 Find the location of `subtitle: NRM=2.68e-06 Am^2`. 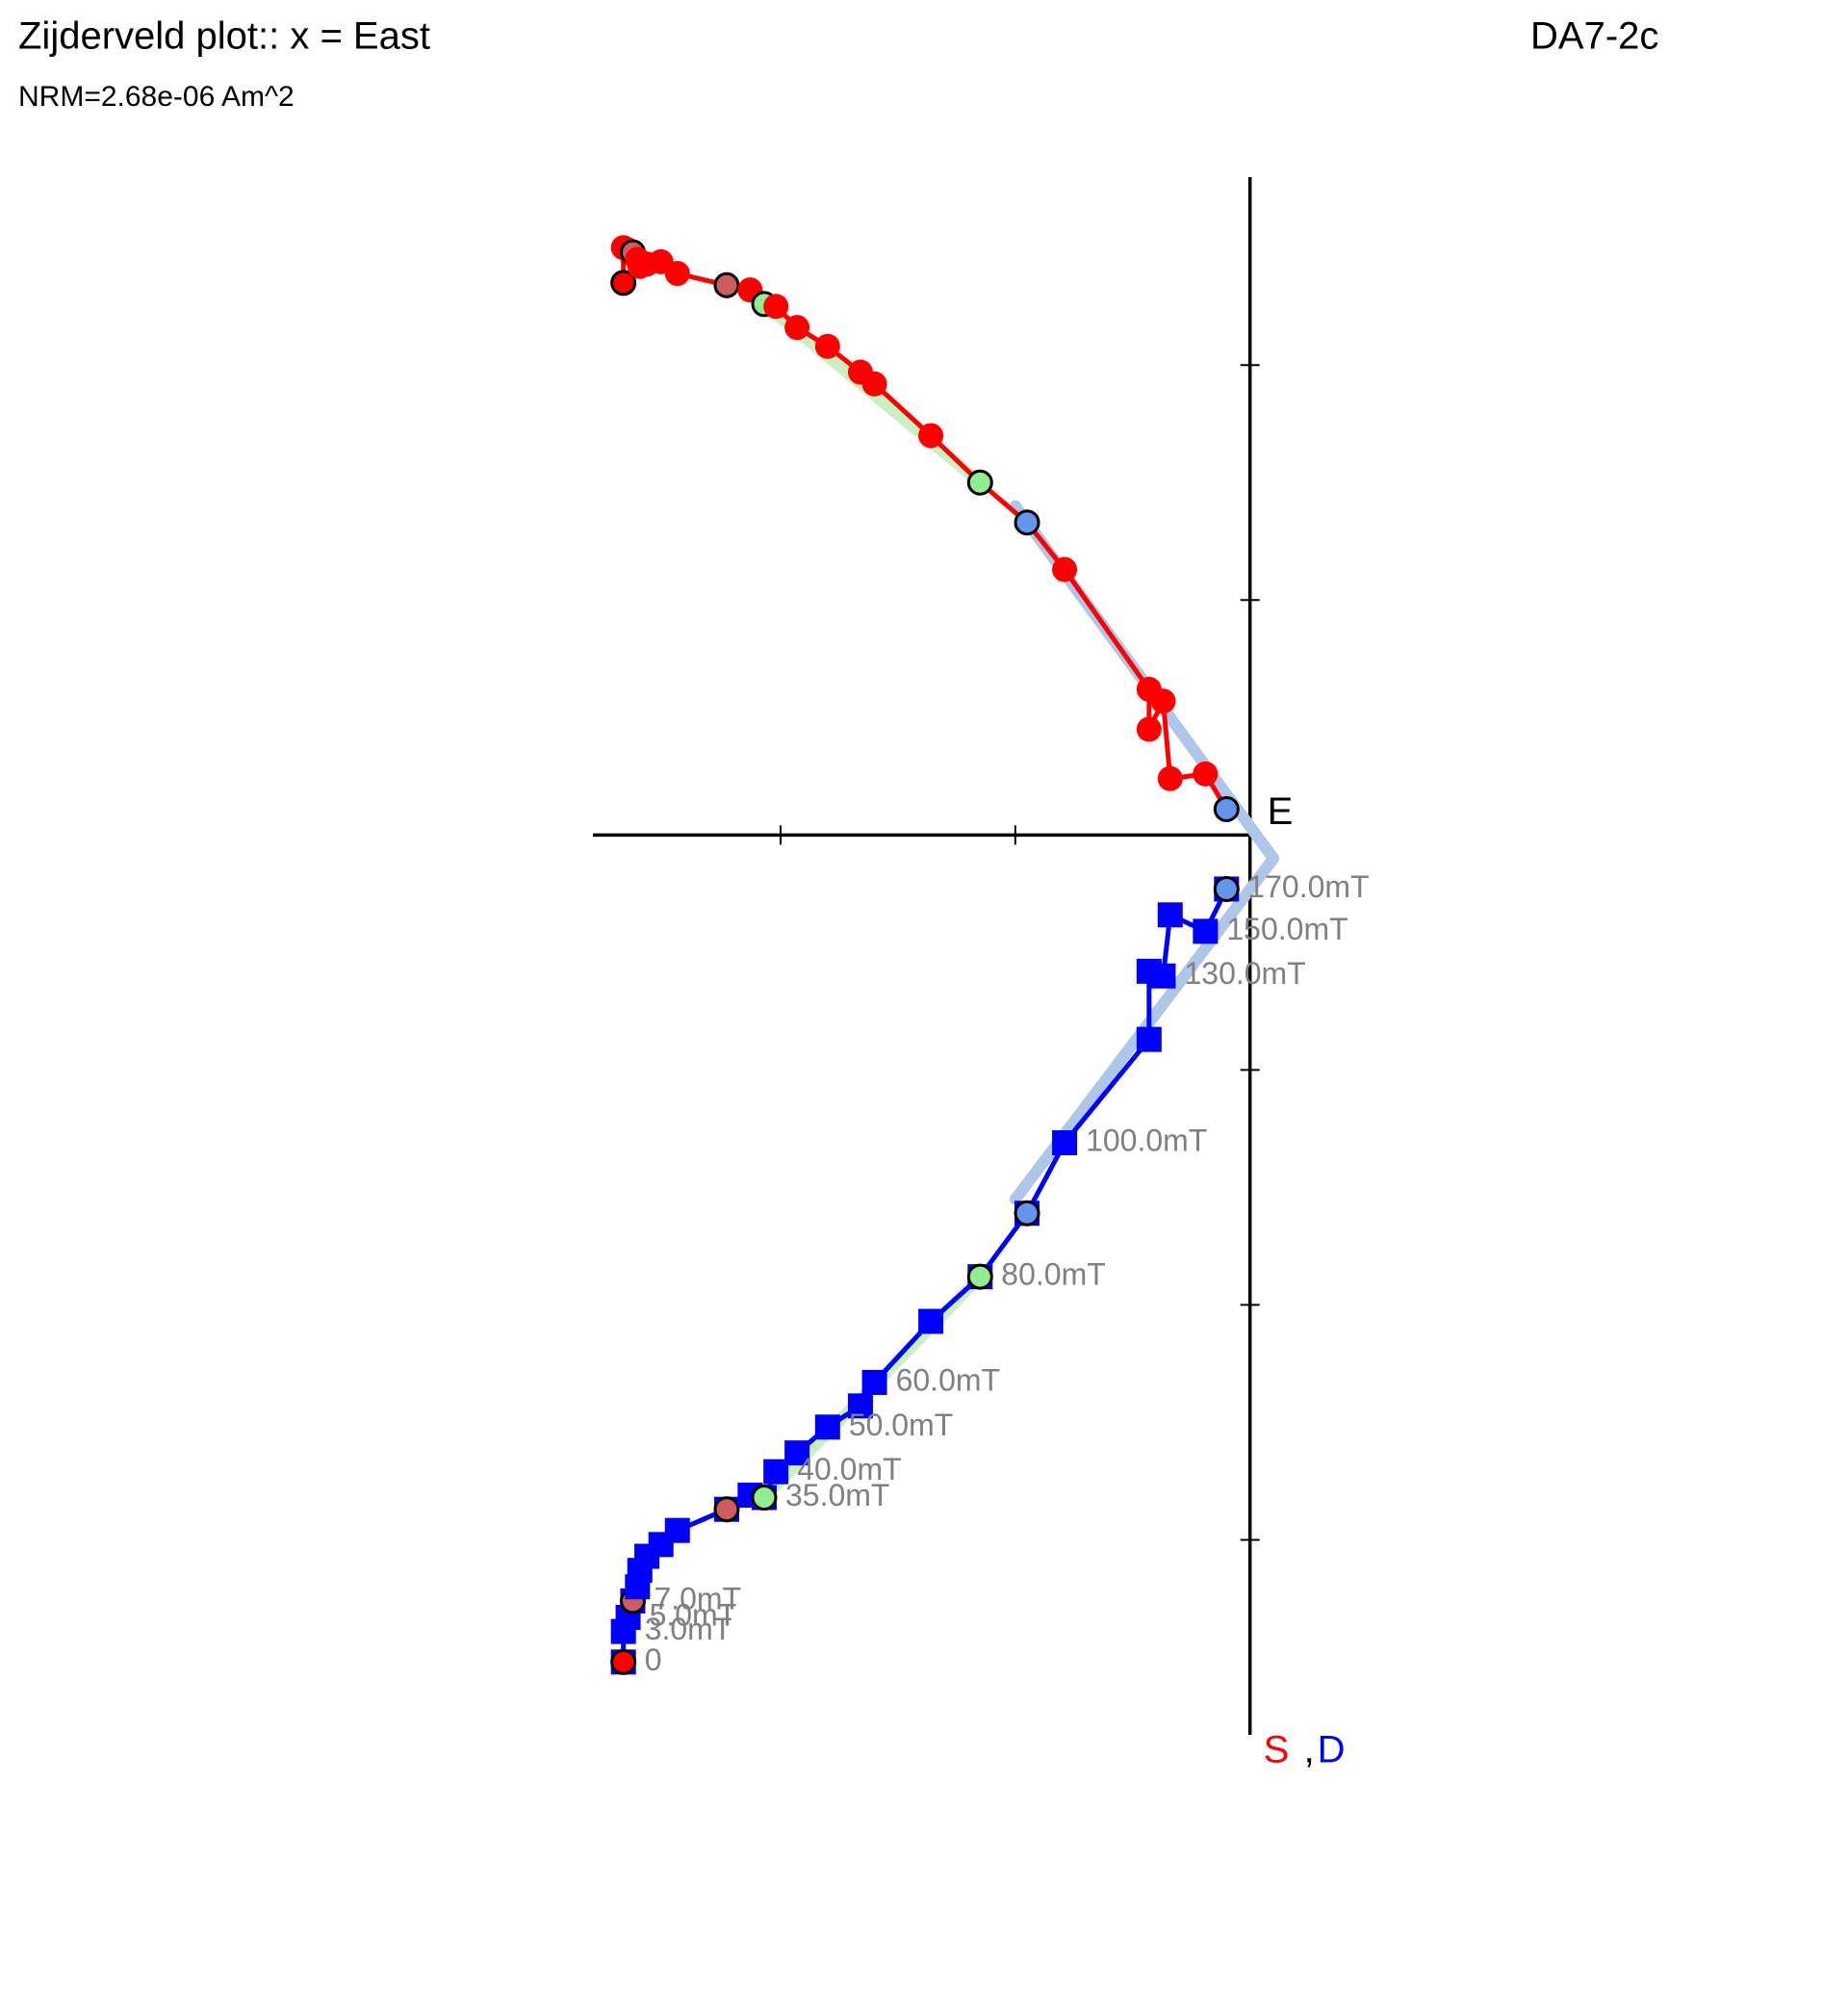

subtitle: NRM=2.68e-06 Am^2 is located at coordinates (156, 97).